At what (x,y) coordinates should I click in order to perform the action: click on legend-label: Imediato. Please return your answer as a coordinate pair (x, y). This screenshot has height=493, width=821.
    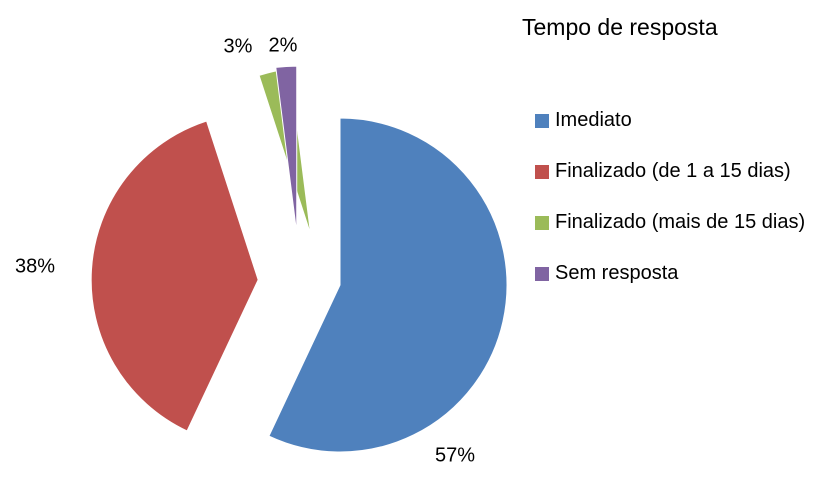
    Looking at the image, I should click on (593, 120).